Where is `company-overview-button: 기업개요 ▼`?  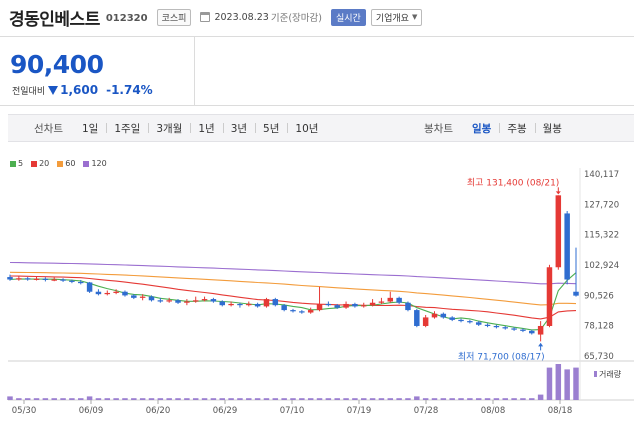 company-overview-button: 기업개요 ▼ is located at coordinates (396, 17).